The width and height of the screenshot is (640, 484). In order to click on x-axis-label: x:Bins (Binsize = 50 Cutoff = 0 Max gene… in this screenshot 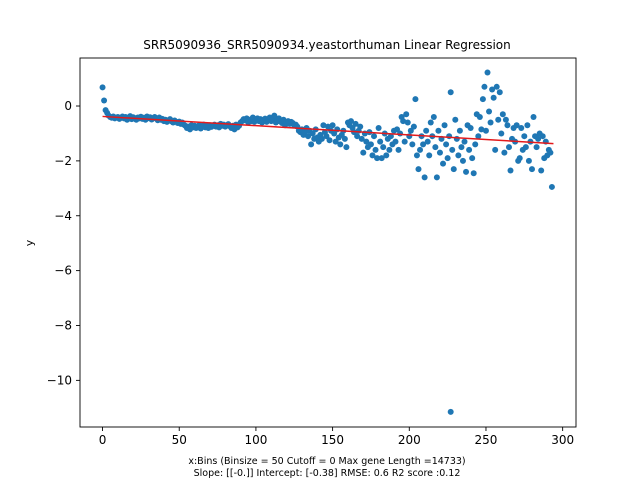, I will do `click(326, 461)`.